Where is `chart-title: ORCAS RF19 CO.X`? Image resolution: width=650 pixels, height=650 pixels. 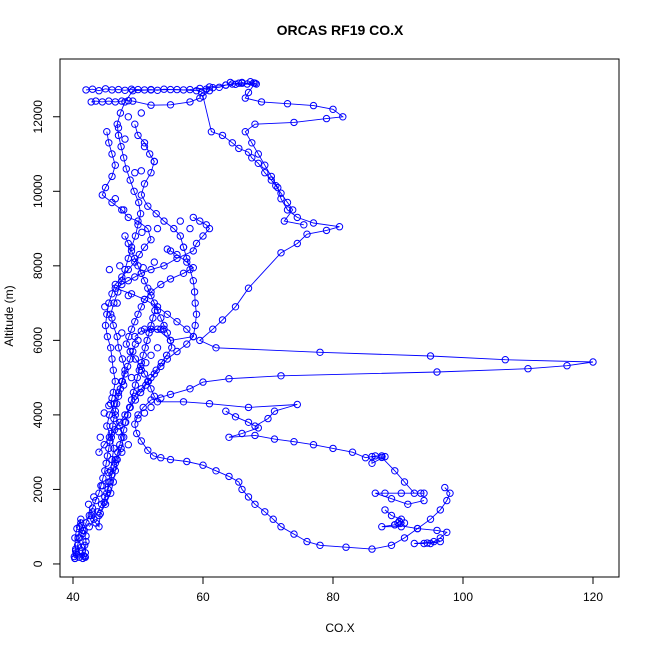 chart-title: ORCAS RF19 CO.X is located at coordinates (340, 30).